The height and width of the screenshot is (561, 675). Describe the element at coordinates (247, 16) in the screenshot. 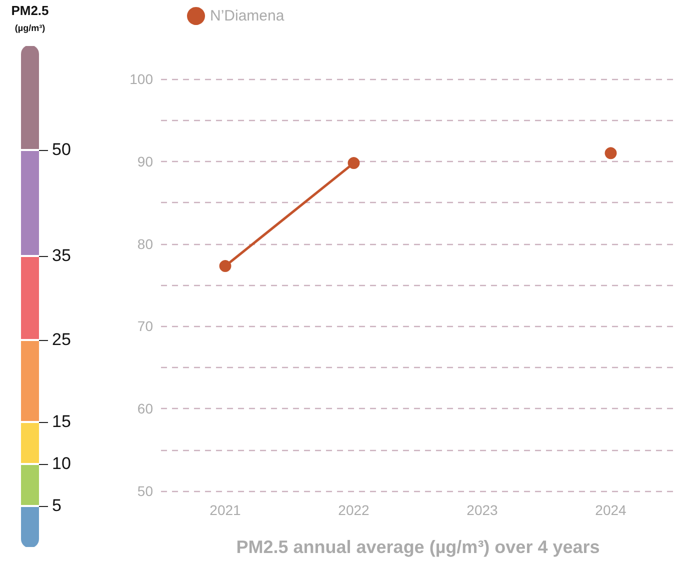

I see `legend-label: N’Diamena` at that location.